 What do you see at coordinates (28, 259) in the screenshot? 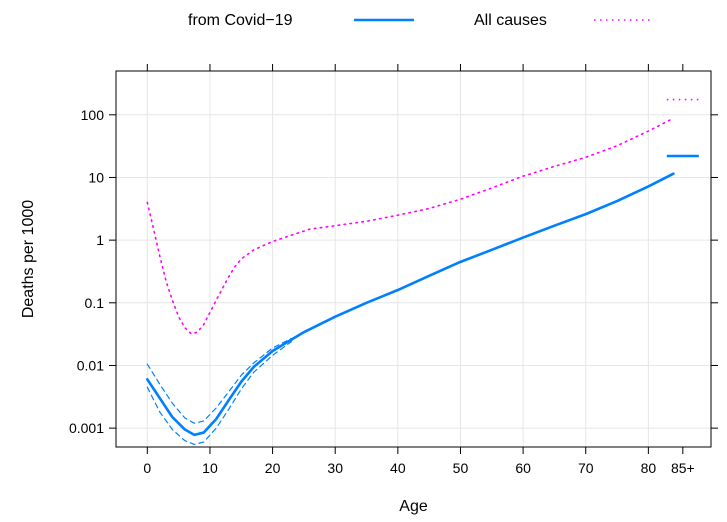
I see `y-axis-title: Deaths per 1000` at bounding box center [28, 259].